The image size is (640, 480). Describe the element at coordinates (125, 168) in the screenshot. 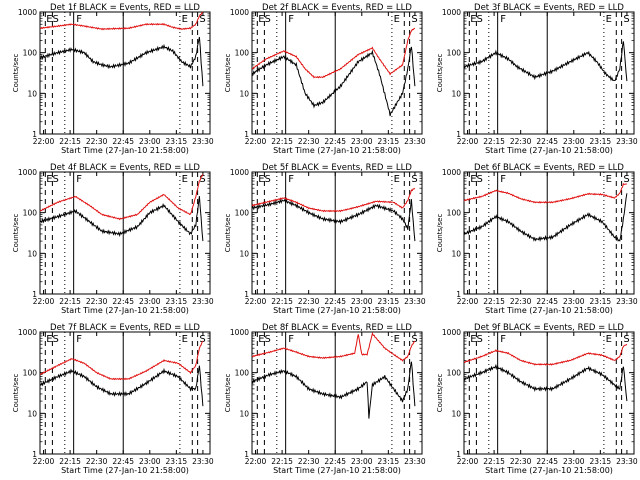

I see `chart-title: Det 4f BLACK = Events, RED = LLD` at that location.